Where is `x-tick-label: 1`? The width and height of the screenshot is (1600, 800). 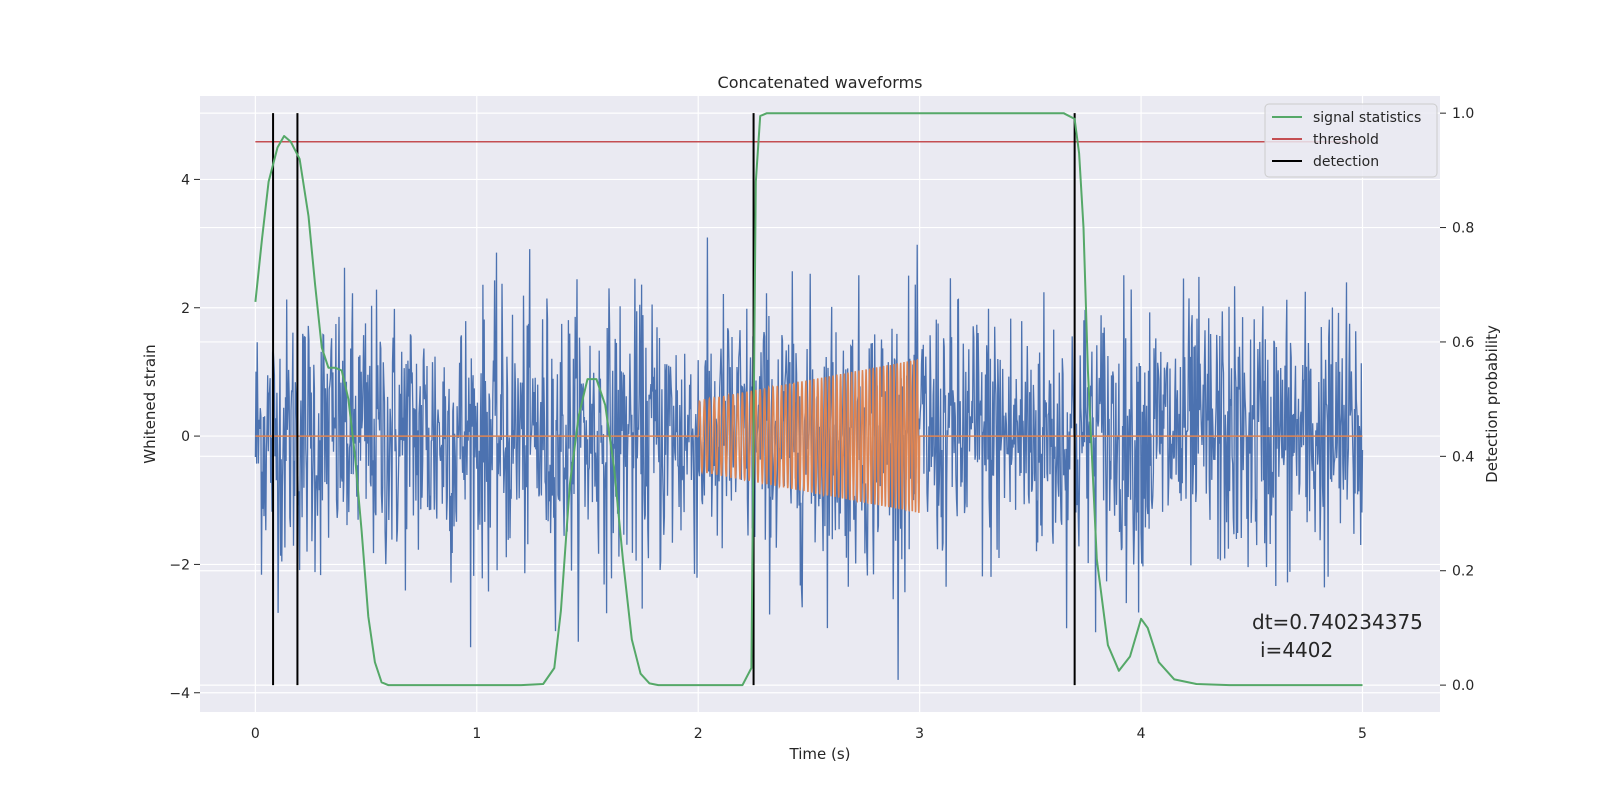 x-tick-label: 1 is located at coordinates (476, 734).